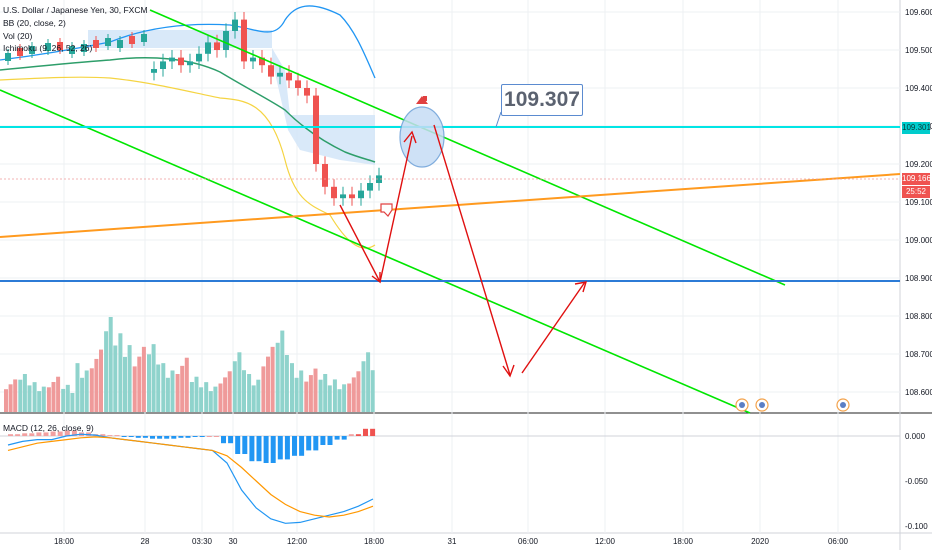 The height and width of the screenshot is (555, 932). I want to click on target-down-arrow-icon, so click(422, 100).